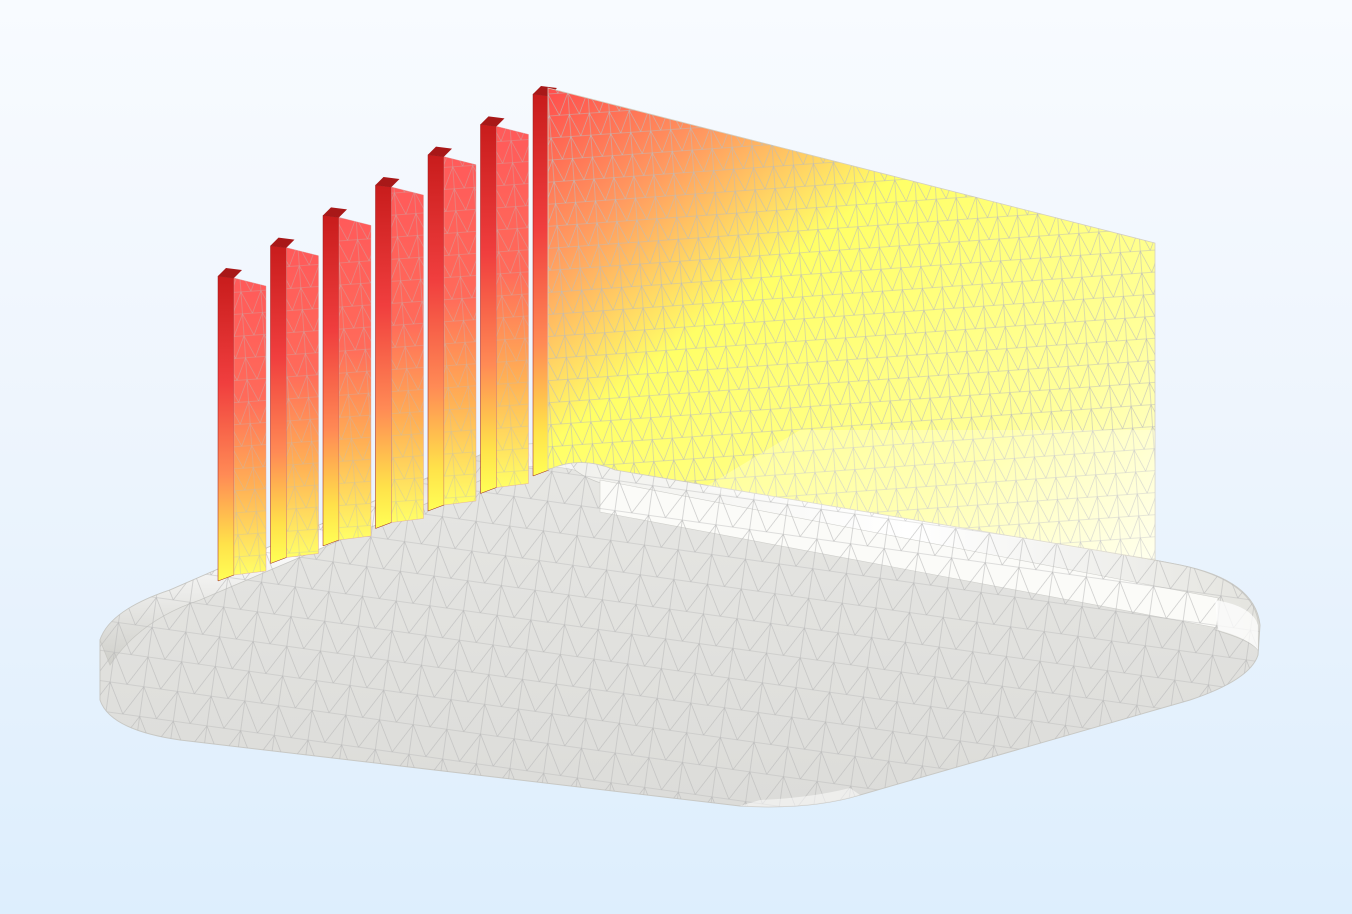 The width and height of the screenshot is (1352, 914). I want to click on heat-sink-fins, so click(387, 334).